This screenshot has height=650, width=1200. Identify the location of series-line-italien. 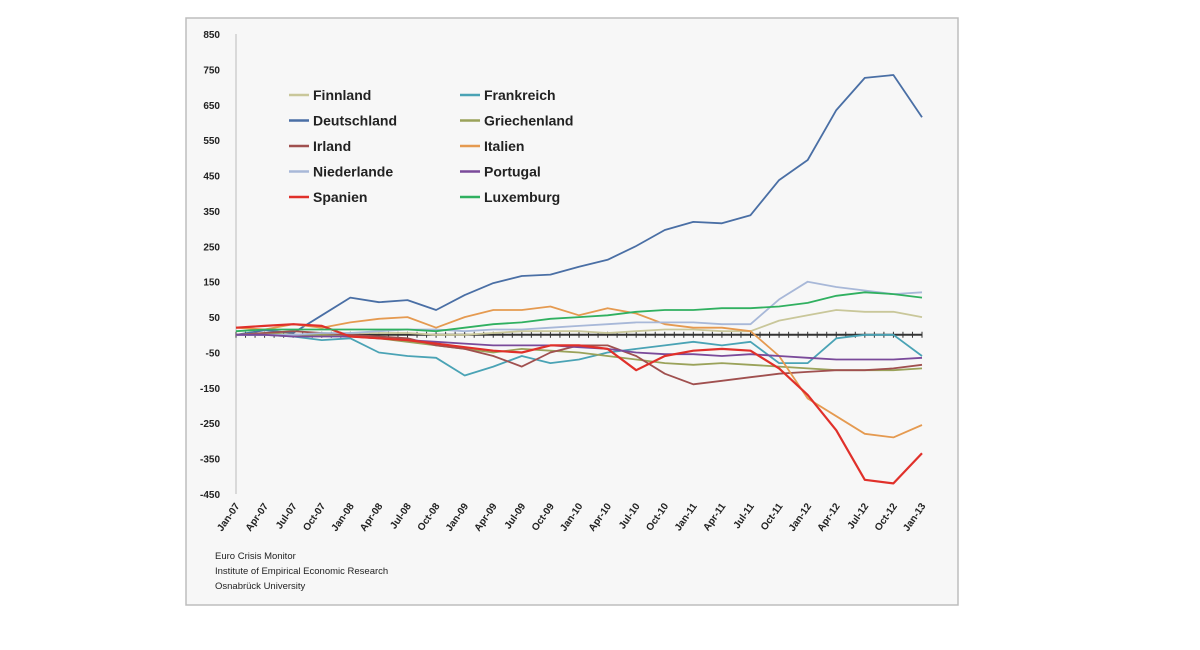
(579, 372).